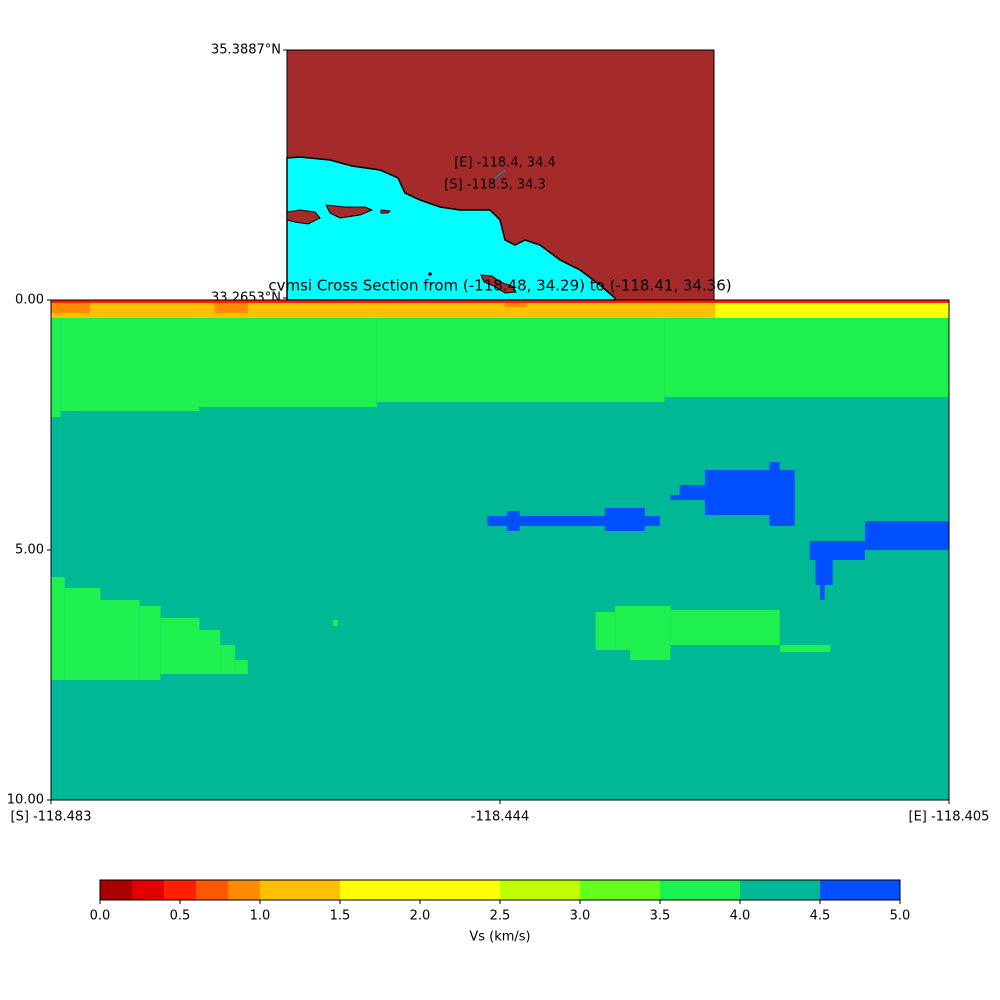 The width and height of the screenshot is (1000, 1000). Describe the element at coordinates (29, 300) in the screenshot. I see `y-tick-label: 0.00` at that location.